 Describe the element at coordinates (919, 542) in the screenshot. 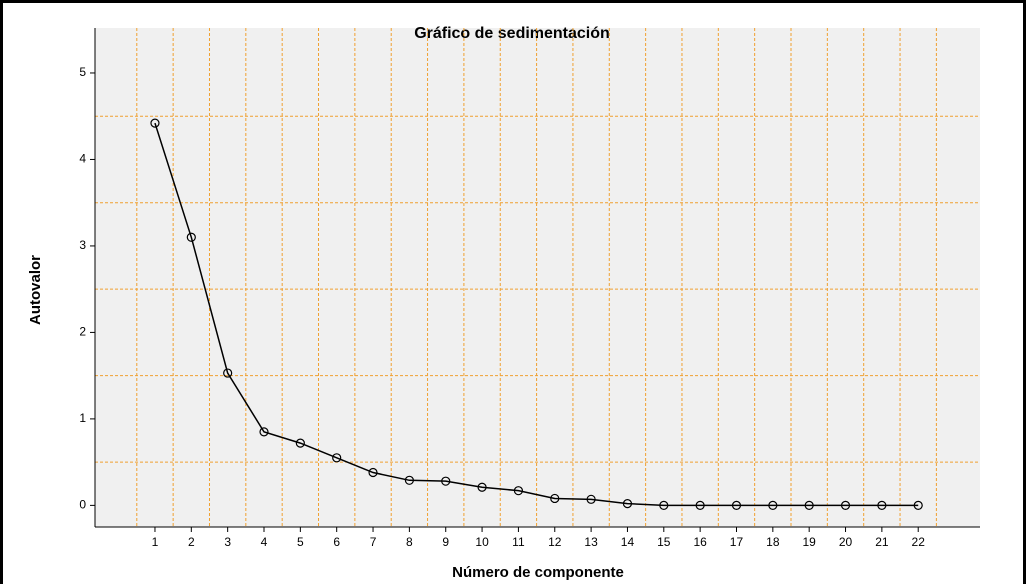

I see `x-tick-label: 22` at that location.